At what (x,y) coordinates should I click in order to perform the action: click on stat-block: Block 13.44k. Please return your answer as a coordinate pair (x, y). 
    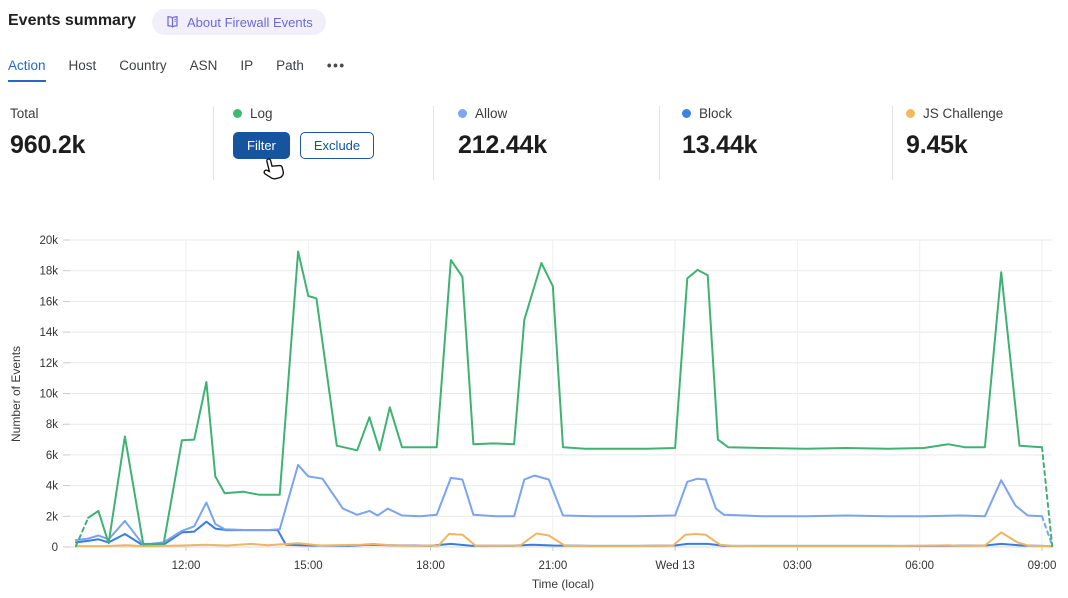
    Looking at the image, I should click on (719, 132).